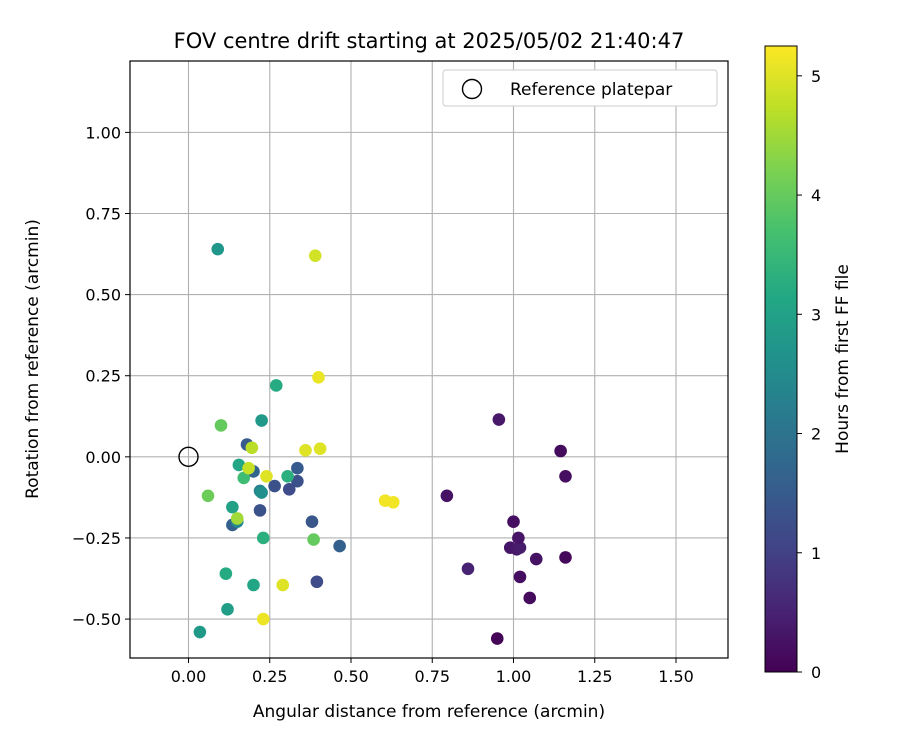  I want to click on colorbar-tick-label: 4, so click(816, 195).